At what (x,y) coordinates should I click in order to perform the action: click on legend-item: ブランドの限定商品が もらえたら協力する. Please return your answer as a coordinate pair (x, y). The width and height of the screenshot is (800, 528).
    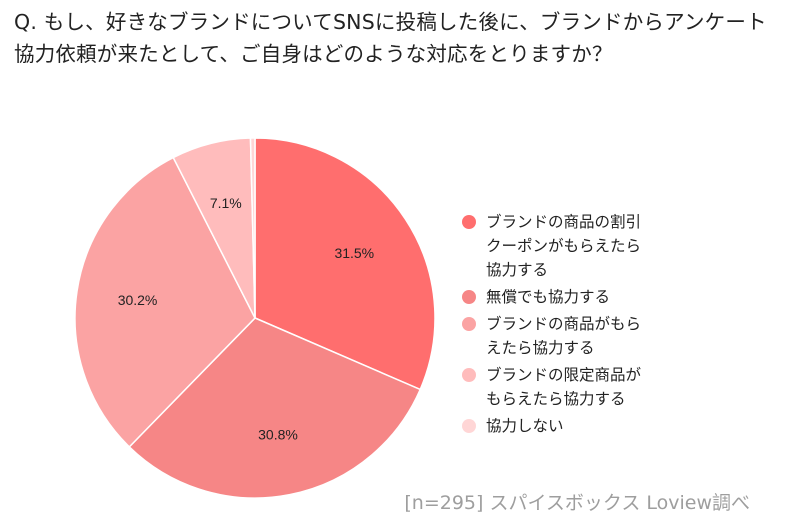
    Looking at the image, I should click on (587, 387).